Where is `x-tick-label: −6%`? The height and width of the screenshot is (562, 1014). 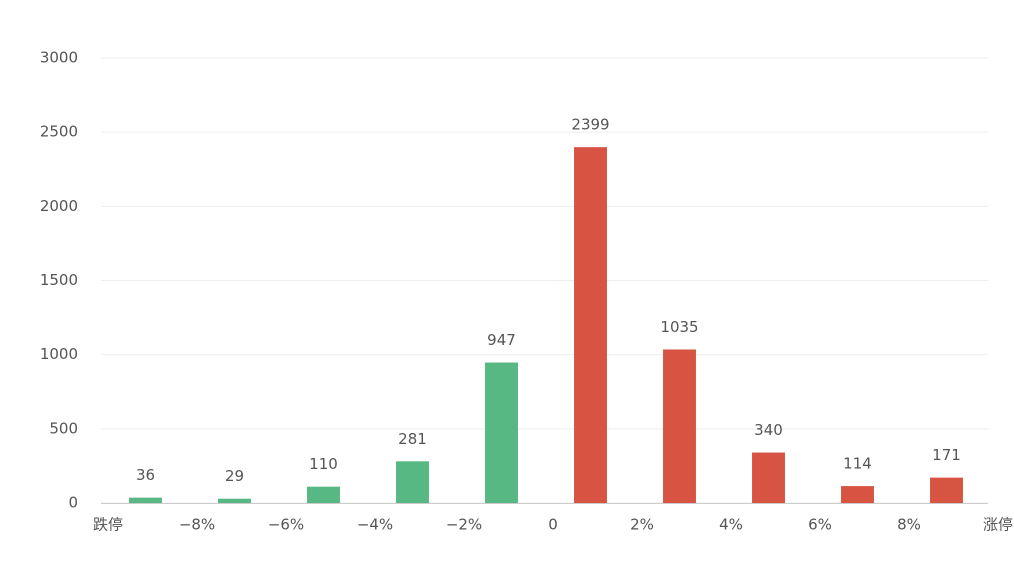
x-tick-label: −6% is located at coordinates (286, 525).